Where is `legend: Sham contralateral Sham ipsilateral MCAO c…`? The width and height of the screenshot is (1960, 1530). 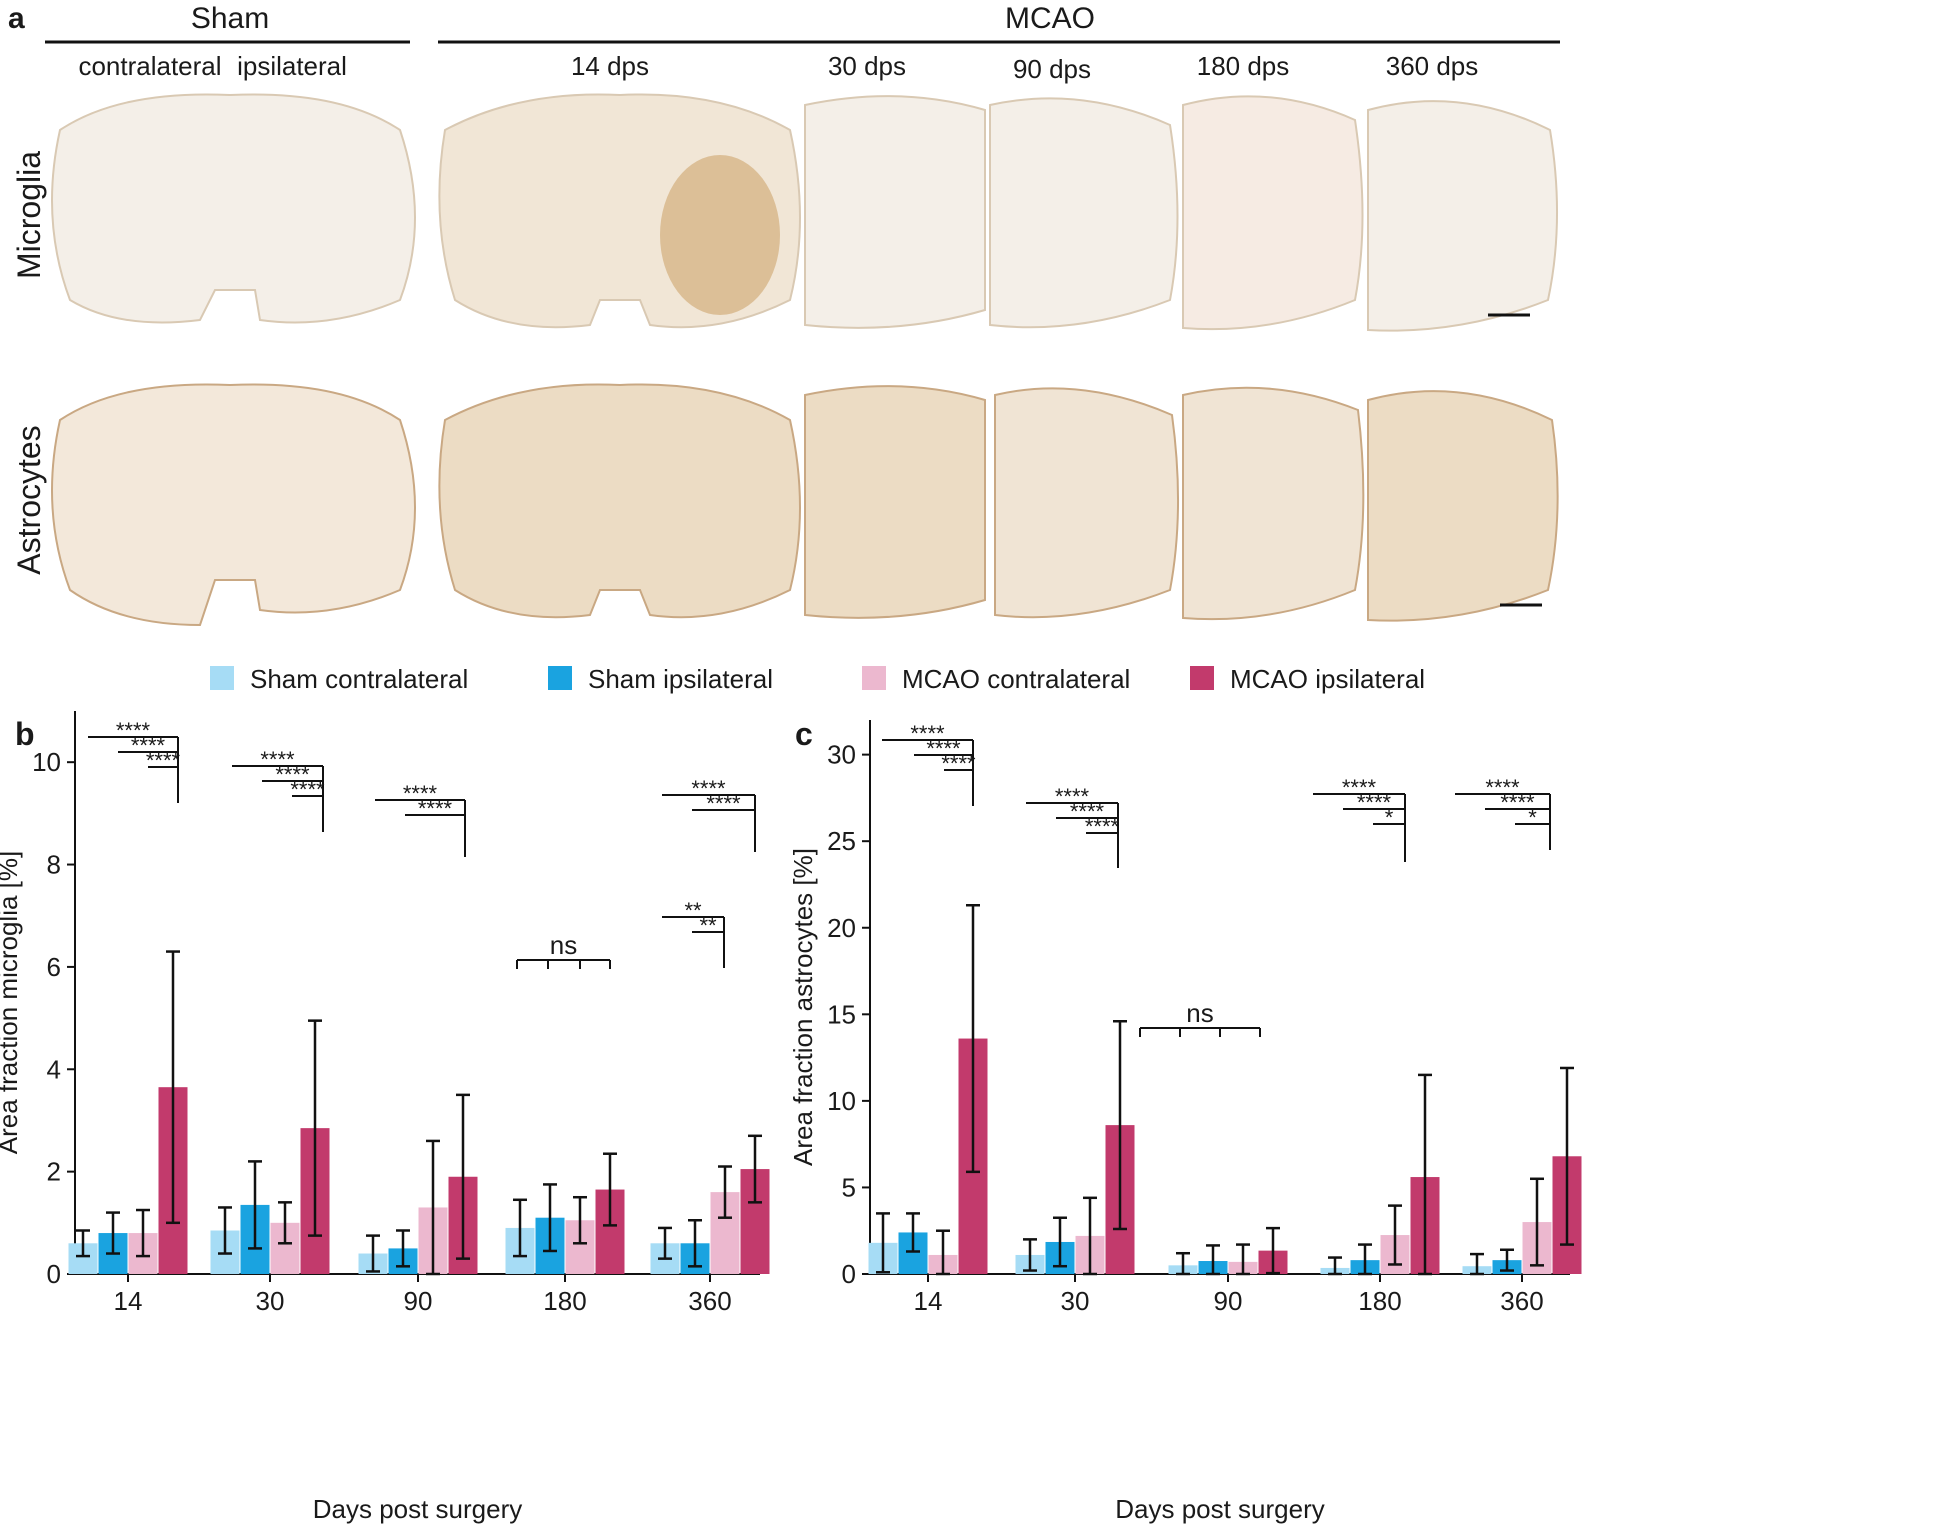
legend: Sham contralateral Sham ipsilateral MCAO c… is located at coordinates (817, 679).